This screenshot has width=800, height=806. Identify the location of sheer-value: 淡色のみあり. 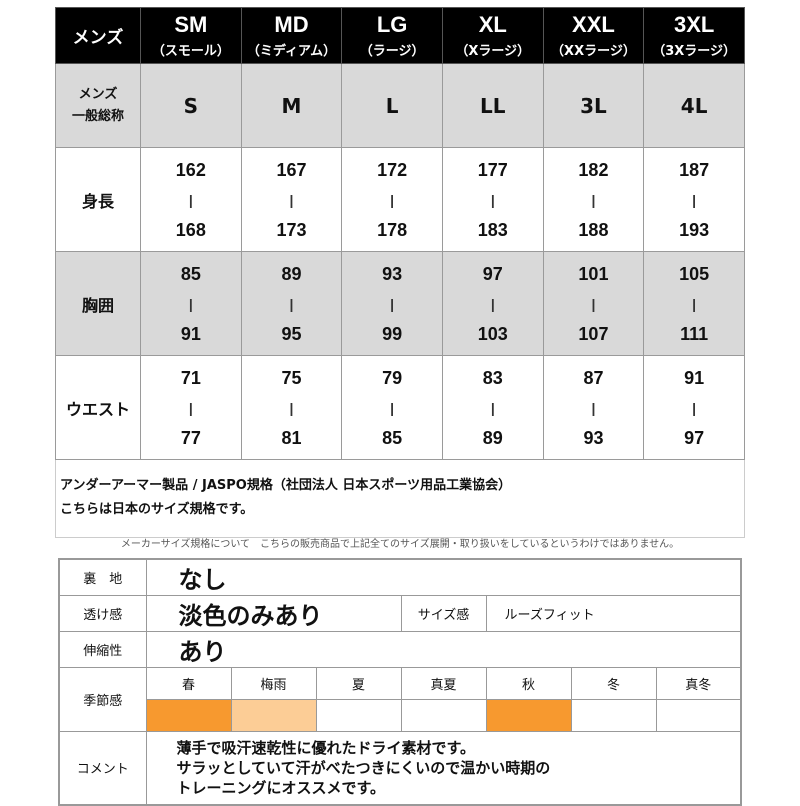
(273, 613).